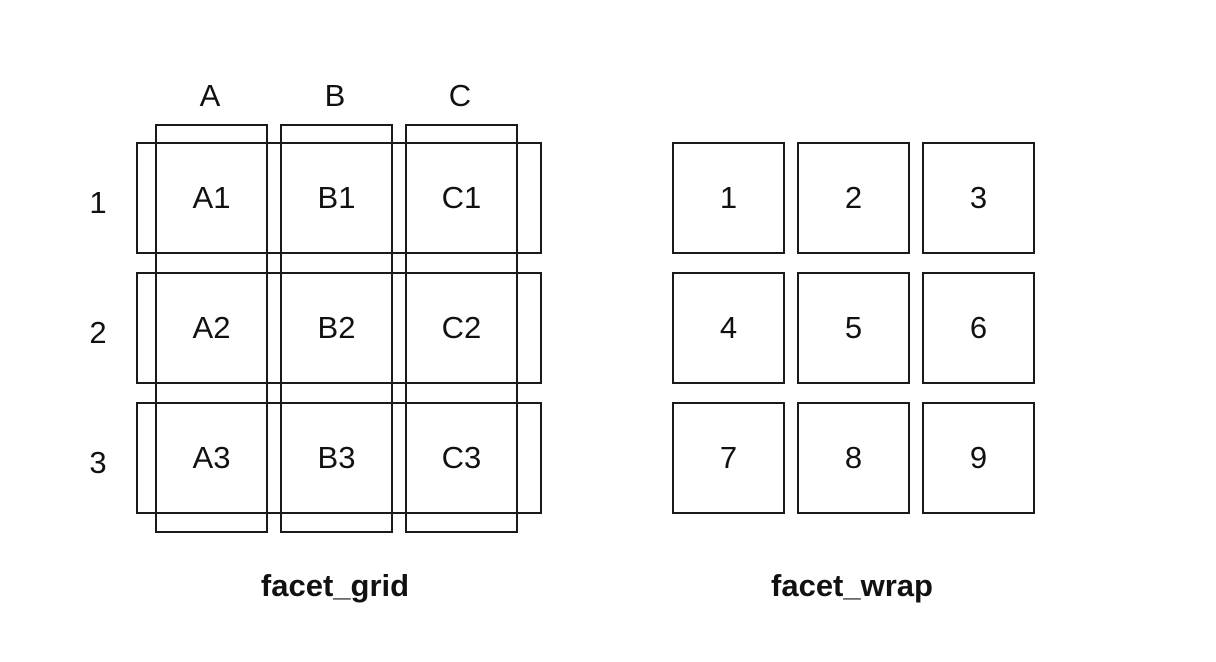  Describe the element at coordinates (98, 332) in the screenshot. I see `grid-row-label-2: 2` at that location.